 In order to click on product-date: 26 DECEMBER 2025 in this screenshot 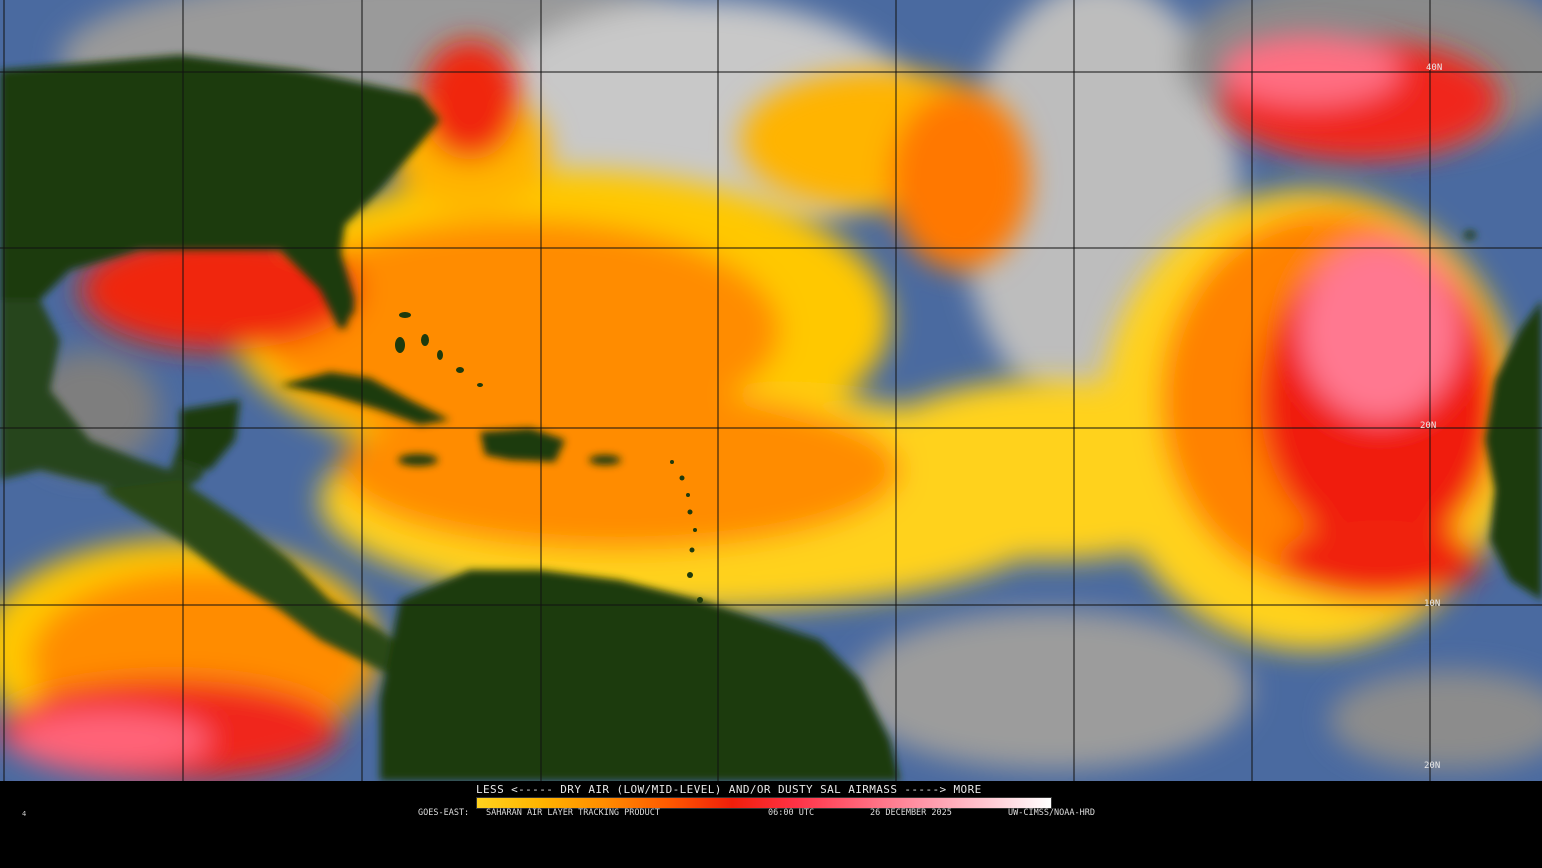, I will do `click(911, 813)`.